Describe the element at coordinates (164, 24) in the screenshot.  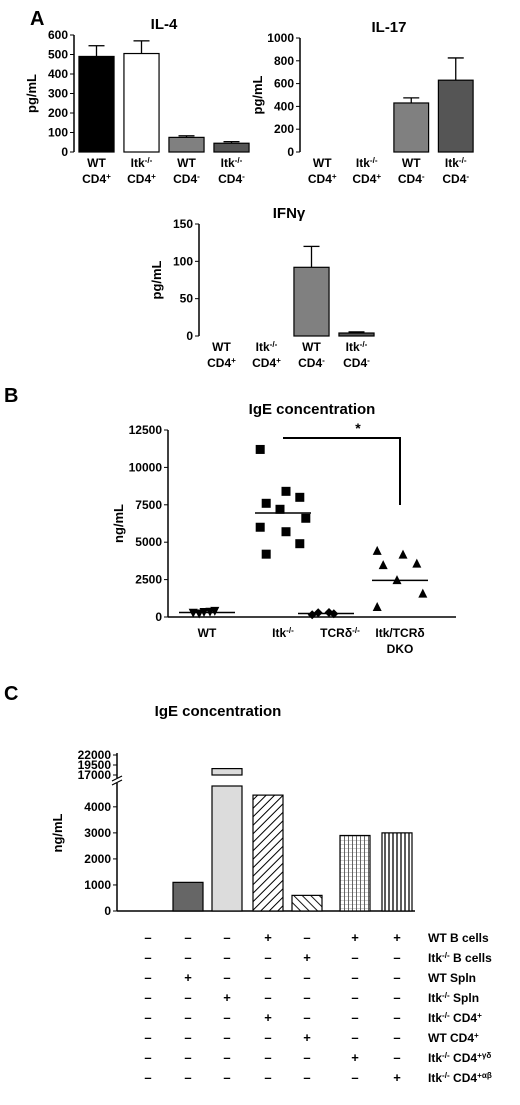
I see `chart-title: IL-4` at that location.